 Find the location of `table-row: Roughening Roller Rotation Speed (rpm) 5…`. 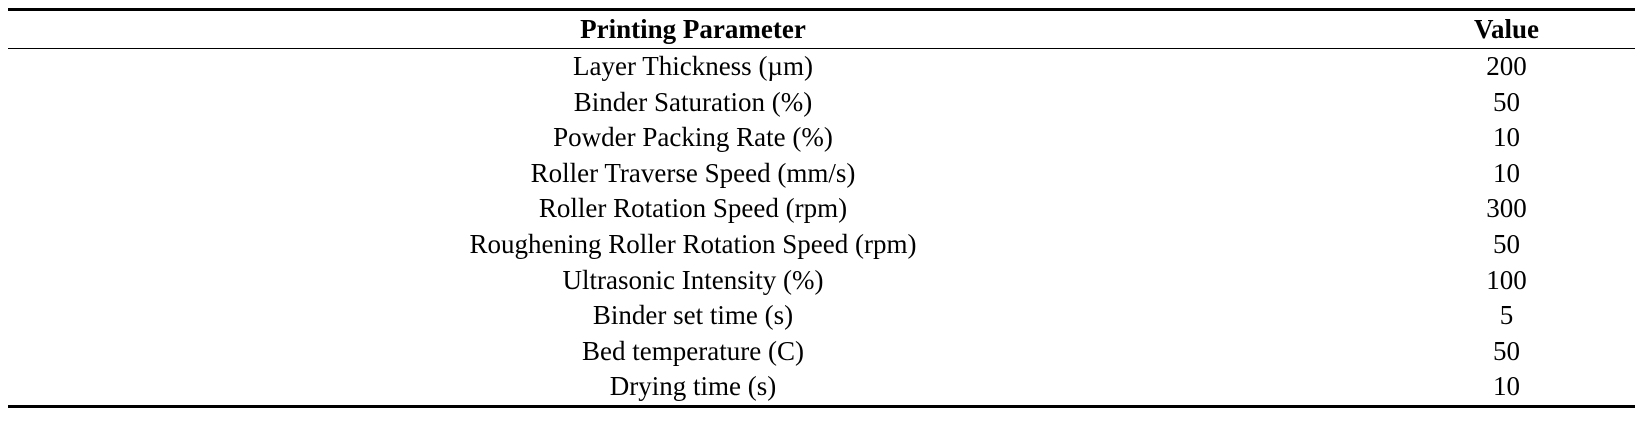

table-row: Roughening Roller Rotation Speed (rpm) 5… is located at coordinates (821, 245).